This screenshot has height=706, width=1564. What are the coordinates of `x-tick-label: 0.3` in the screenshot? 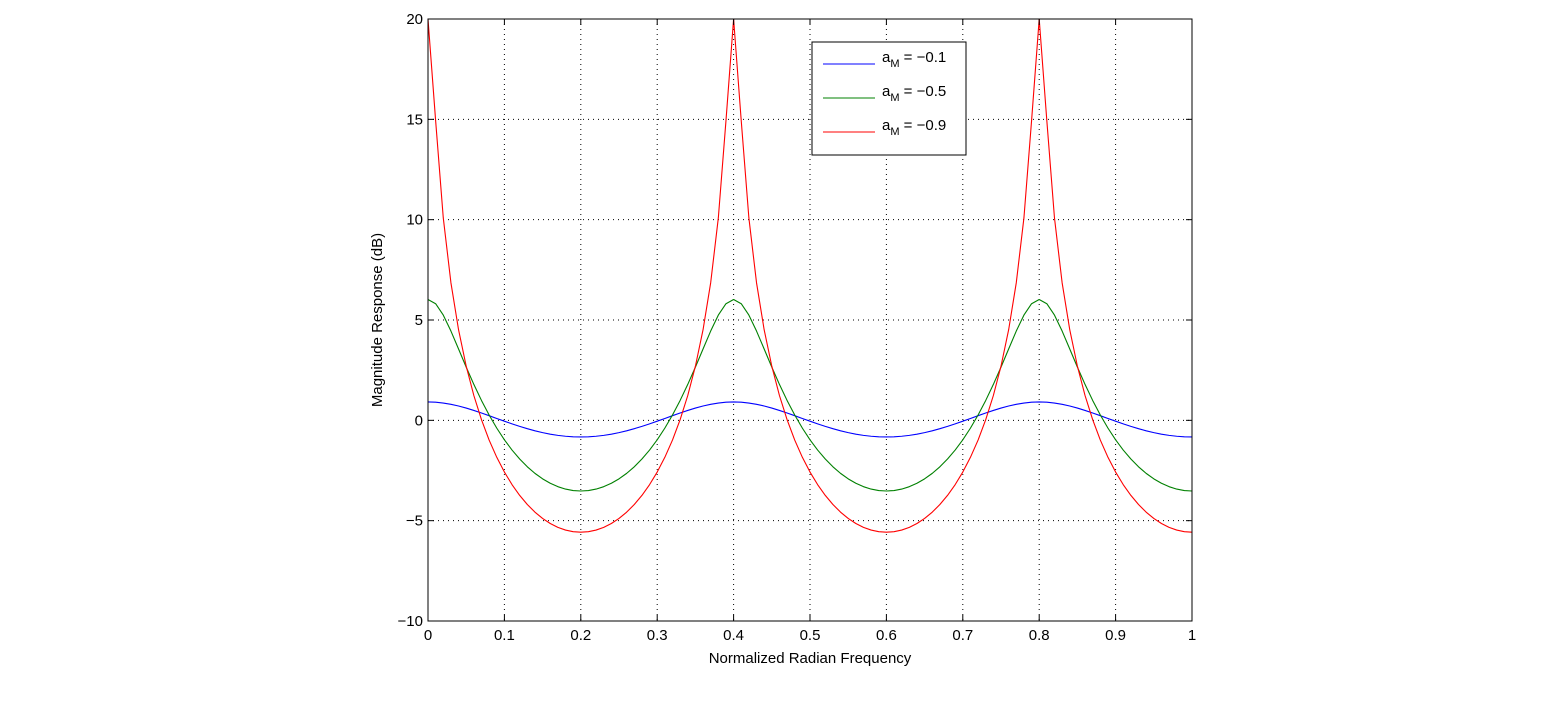 It's located at (657, 635).